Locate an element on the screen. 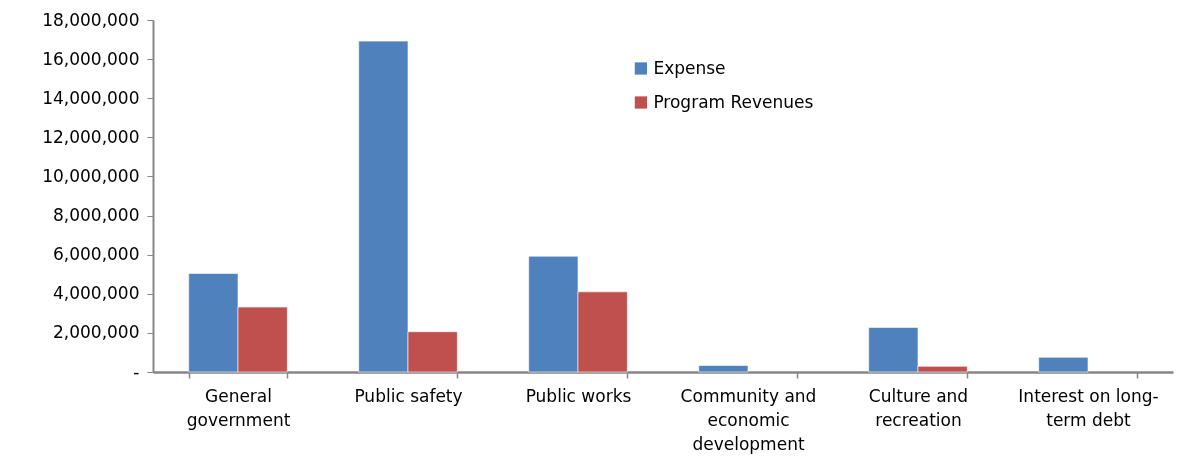 The image size is (1177, 461). legend-label: Program Revenues is located at coordinates (733, 101).